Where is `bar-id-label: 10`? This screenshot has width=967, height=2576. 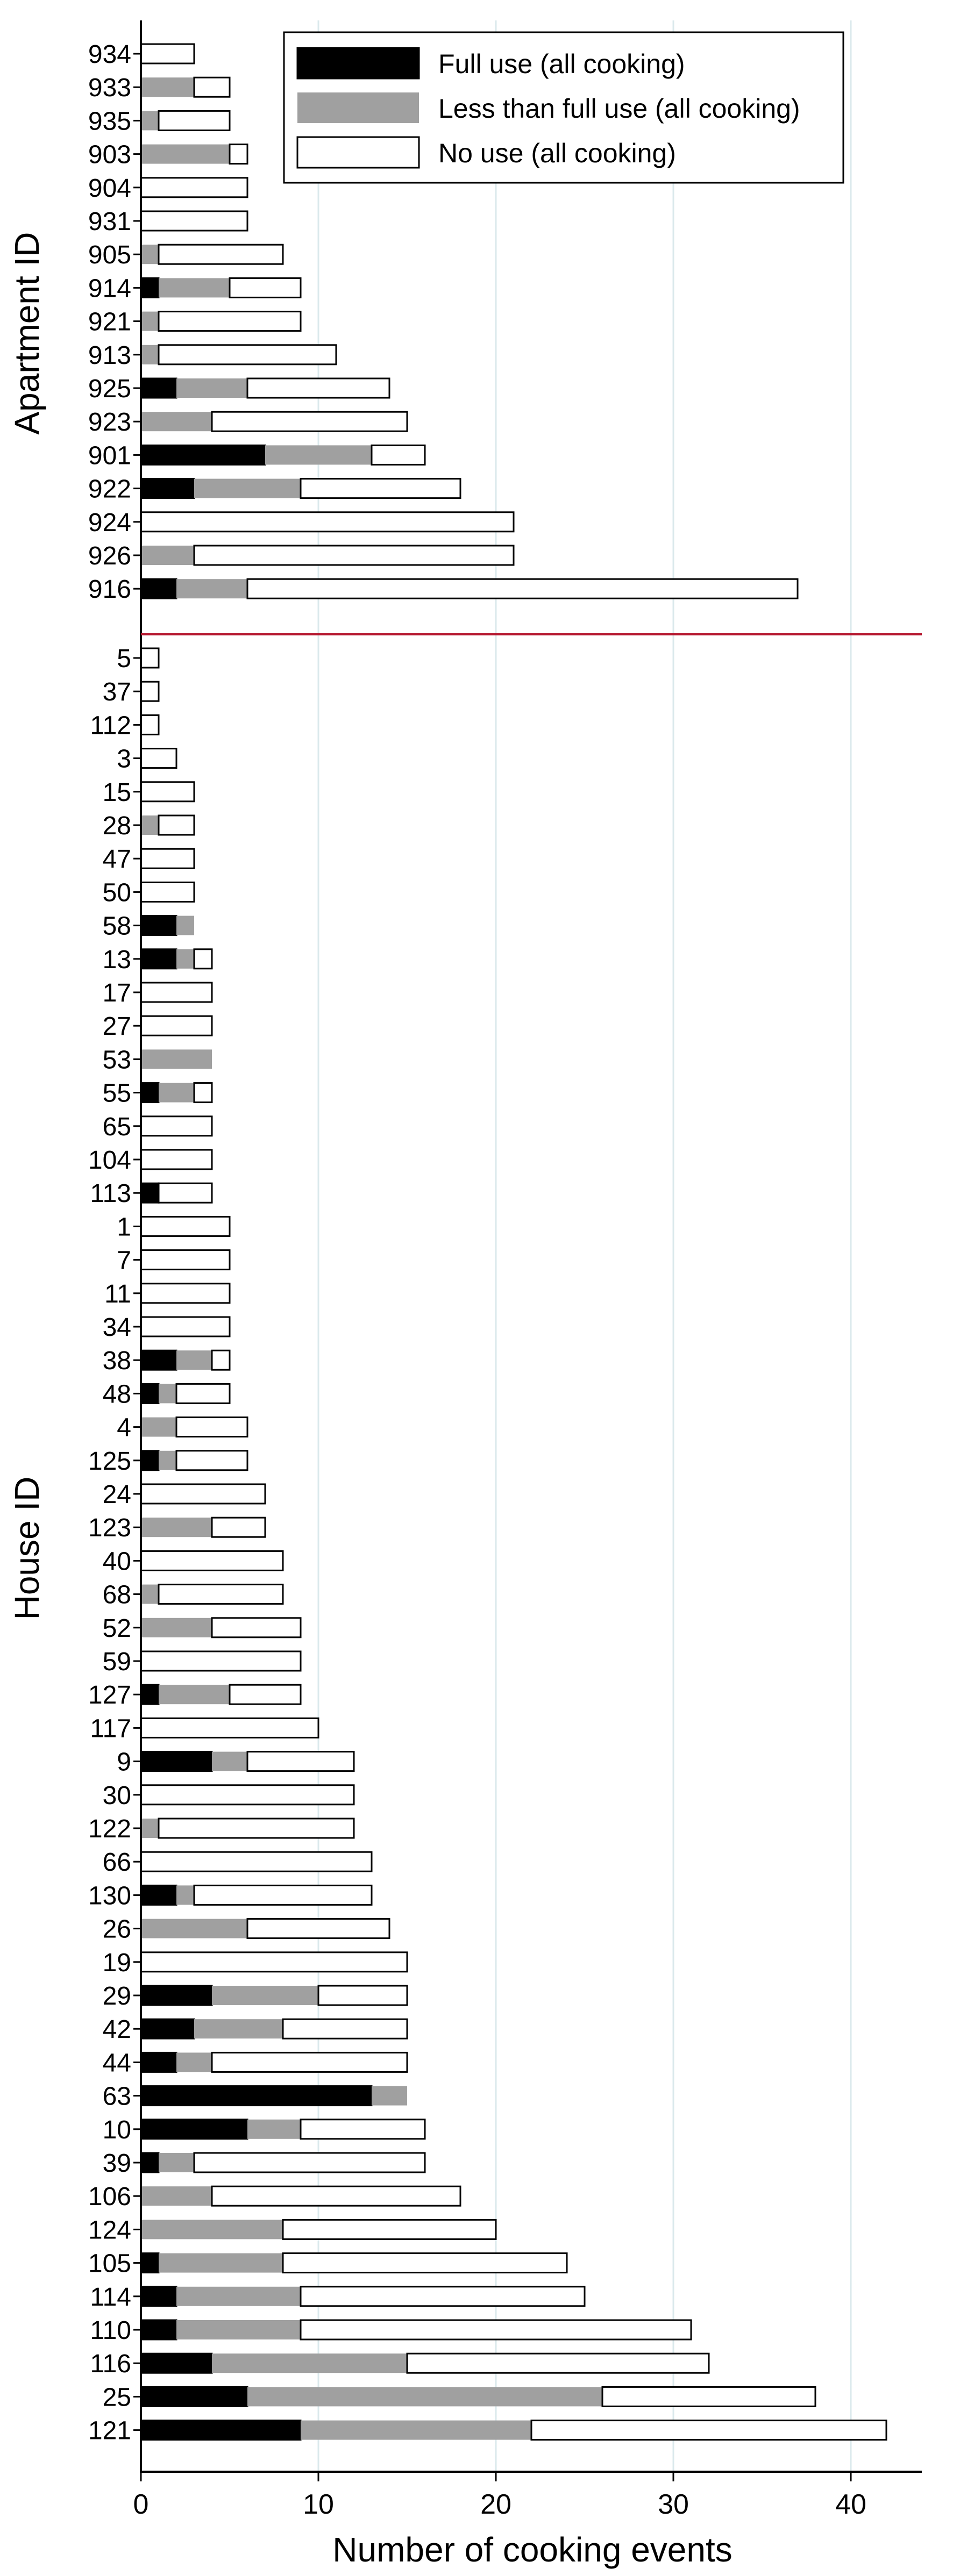 bar-id-label: 10 is located at coordinates (117, 2130).